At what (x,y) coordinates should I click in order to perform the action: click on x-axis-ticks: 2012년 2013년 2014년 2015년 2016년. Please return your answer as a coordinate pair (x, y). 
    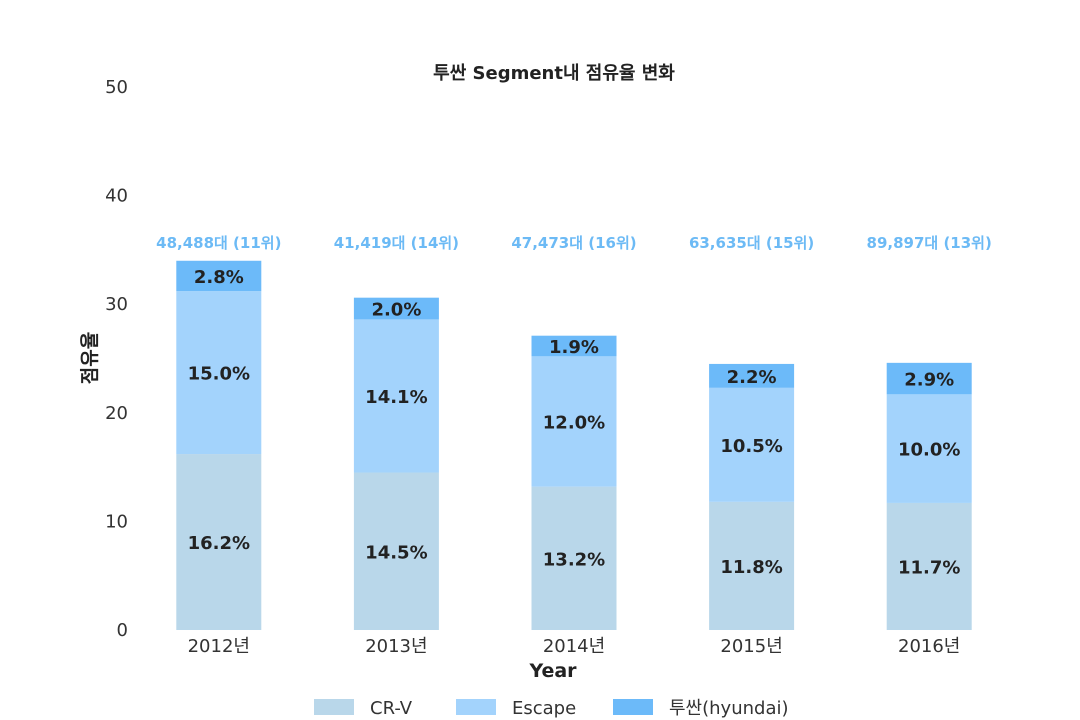
    Looking at the image, I should click on (574, 646).